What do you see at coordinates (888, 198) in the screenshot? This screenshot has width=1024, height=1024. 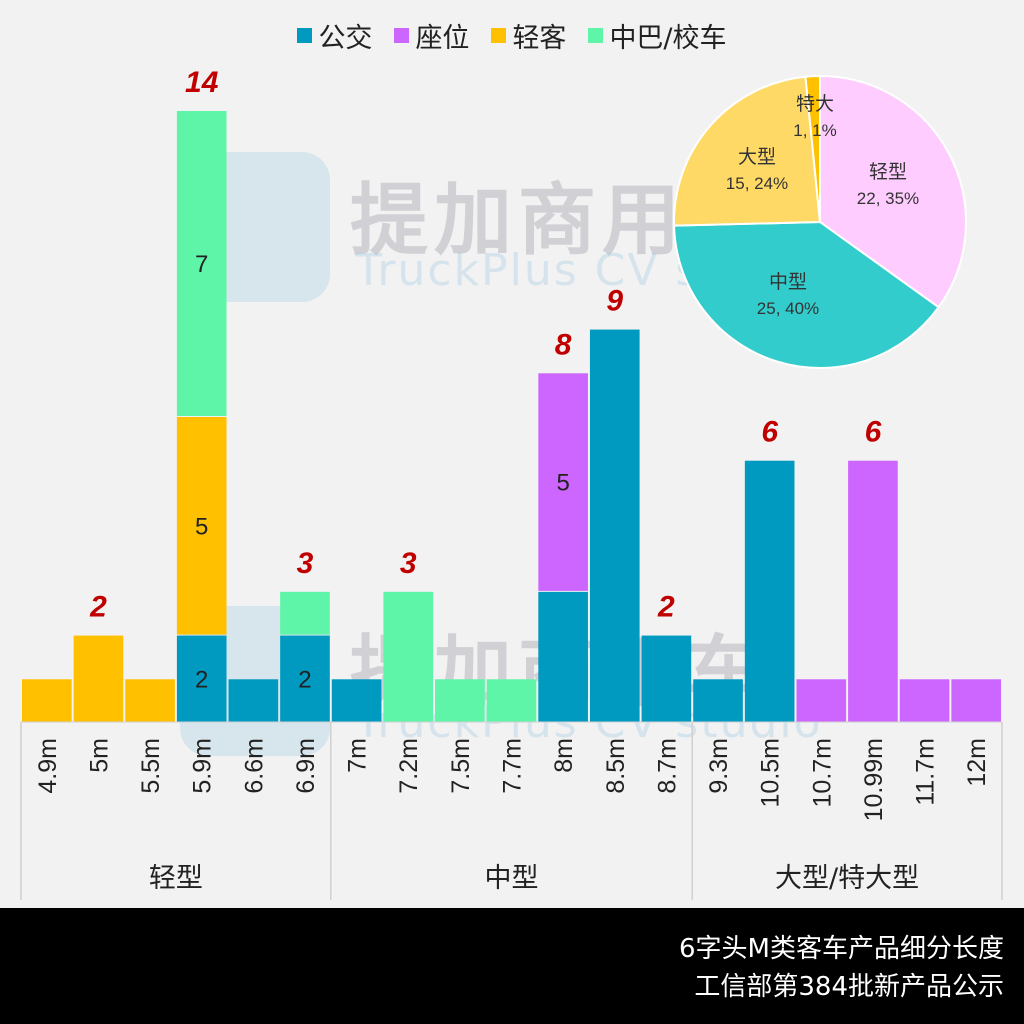 I see `pie-slice-value: 22, 35%` at bounding box center [888, 198].